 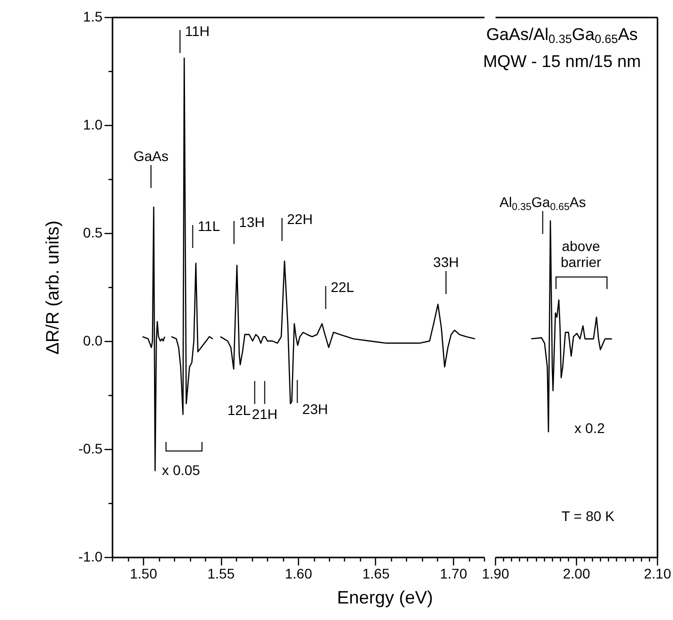 What do you see at coordinates (576, 574) in the screenshot?
I see `x-tick-label: 2.00` at bounding box center [576, 574].